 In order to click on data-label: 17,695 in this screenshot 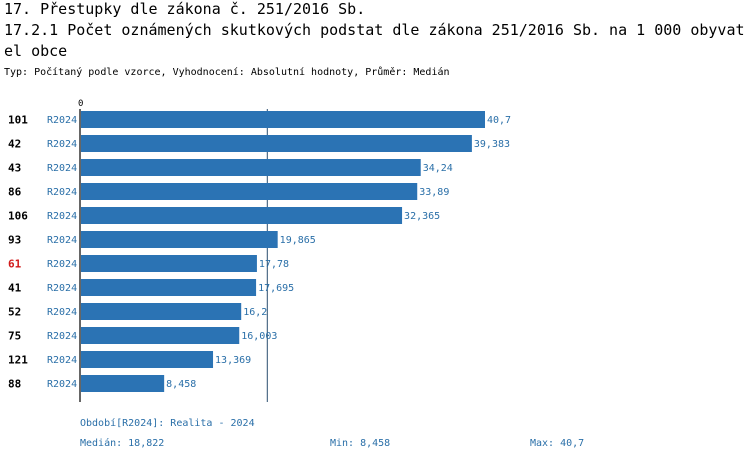, I will do `click(276, 288)`.